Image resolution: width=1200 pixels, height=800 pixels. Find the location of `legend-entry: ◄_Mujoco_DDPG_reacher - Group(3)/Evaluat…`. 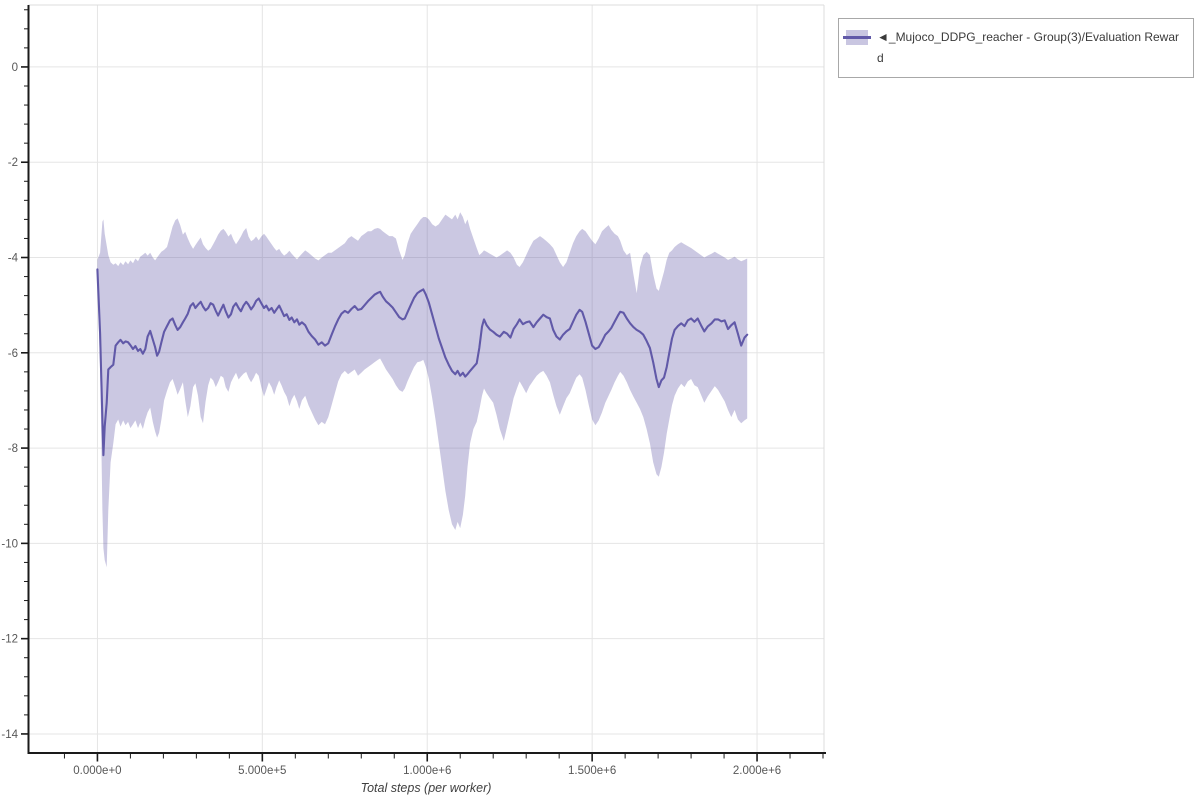

legend-entry: ◄_Mujoco_DDPG_reacher - Group(3)/Evaluat… is located at coordinates (1014, 48).